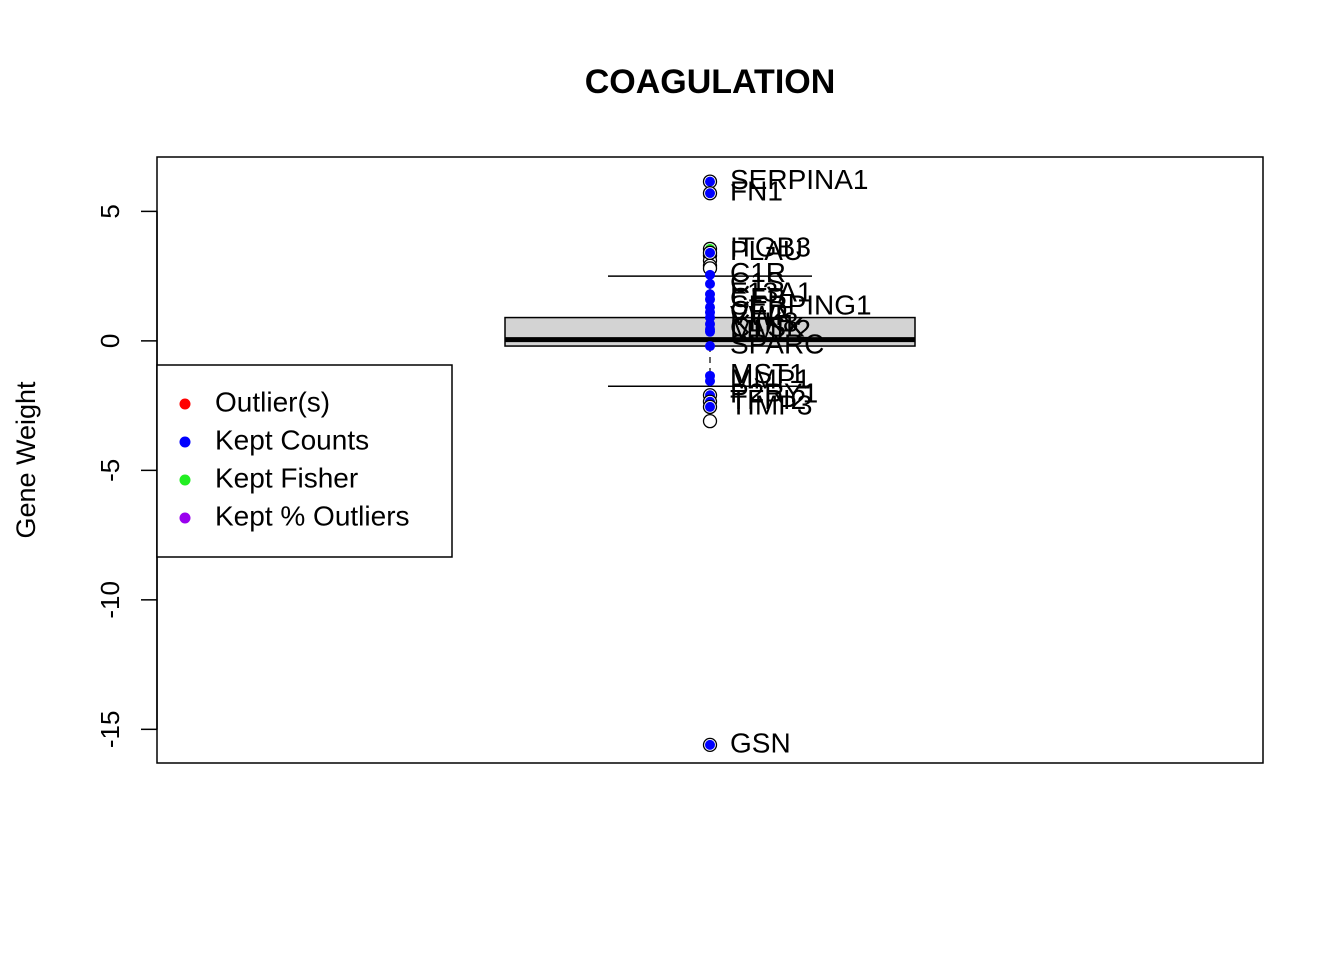 This screenshot has height=960, width=1344. Describe the element at coordinates (272, 401) in the screenshot. I see `legend-label: Outlier(s)` at that location.